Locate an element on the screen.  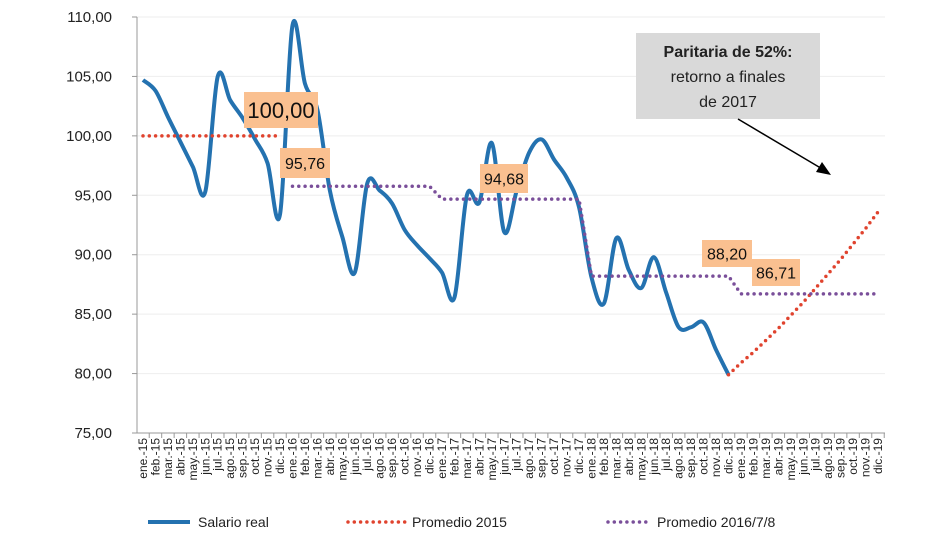
x-tick-label: ene.-18 is located at coordinates (591, 458).